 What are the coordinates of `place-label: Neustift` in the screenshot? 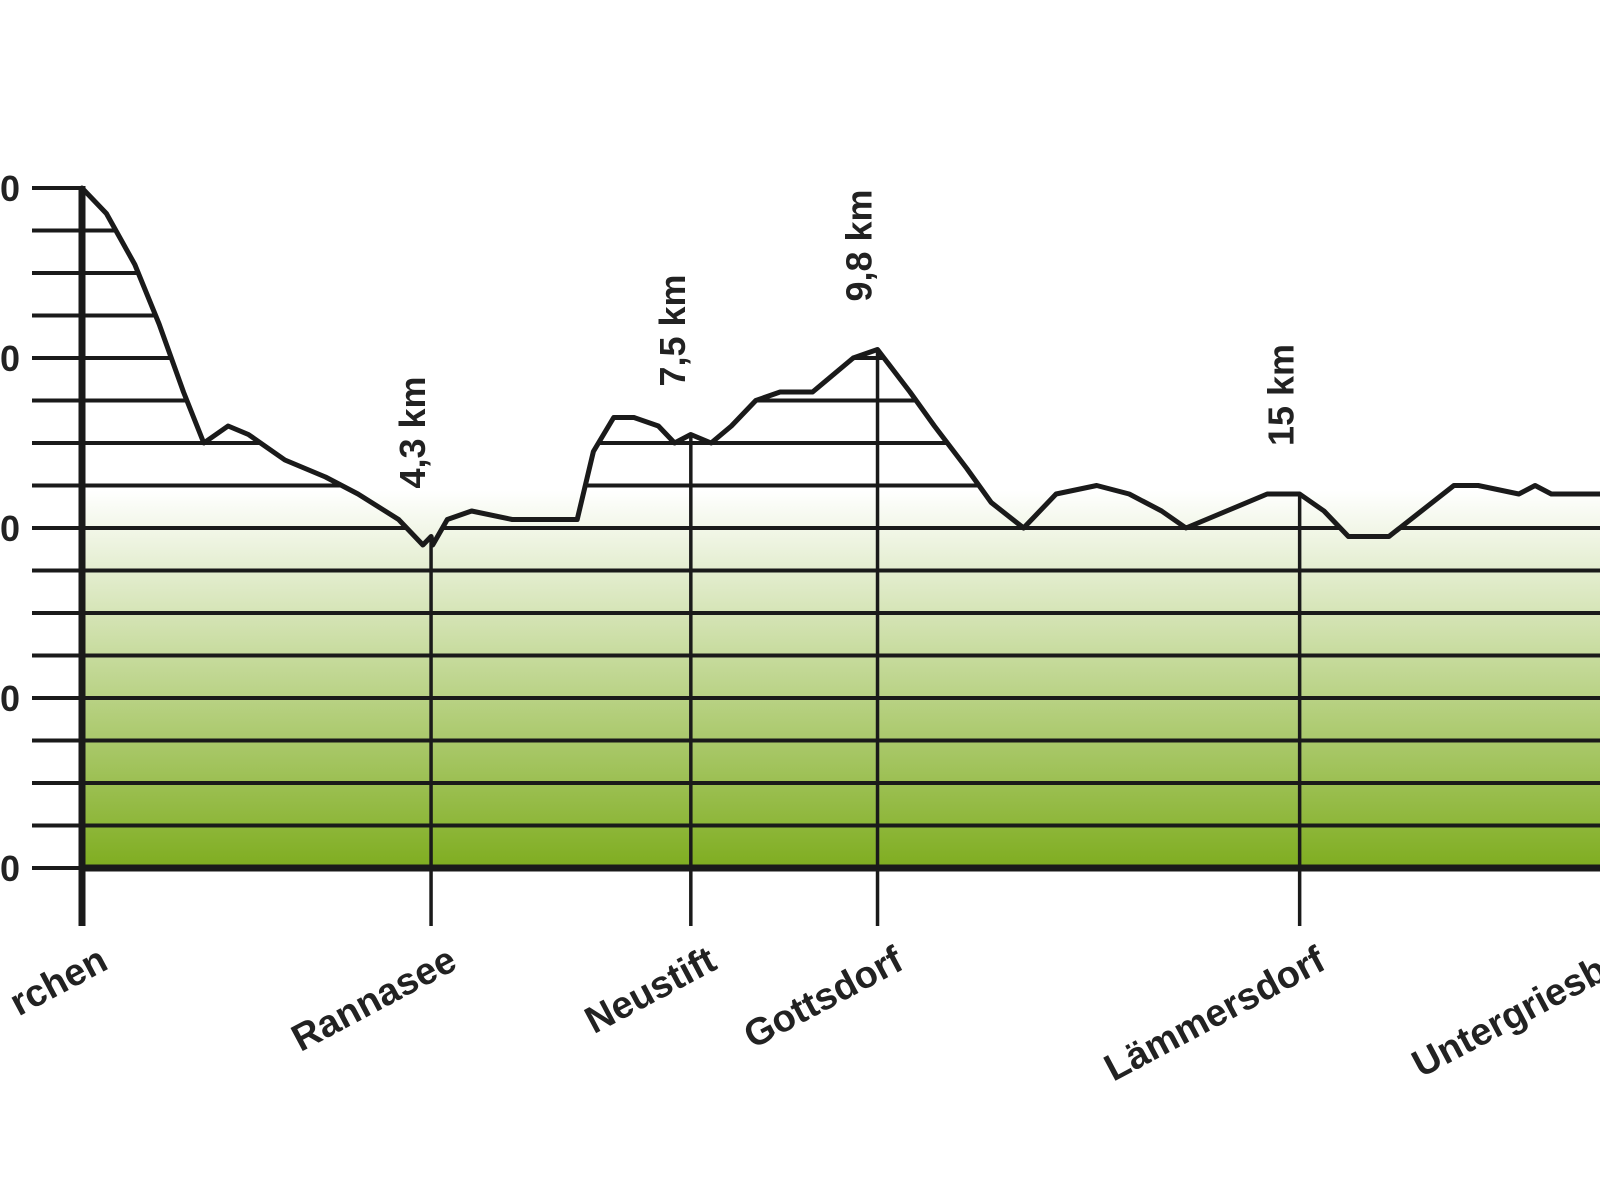 It's located at (650, 991).